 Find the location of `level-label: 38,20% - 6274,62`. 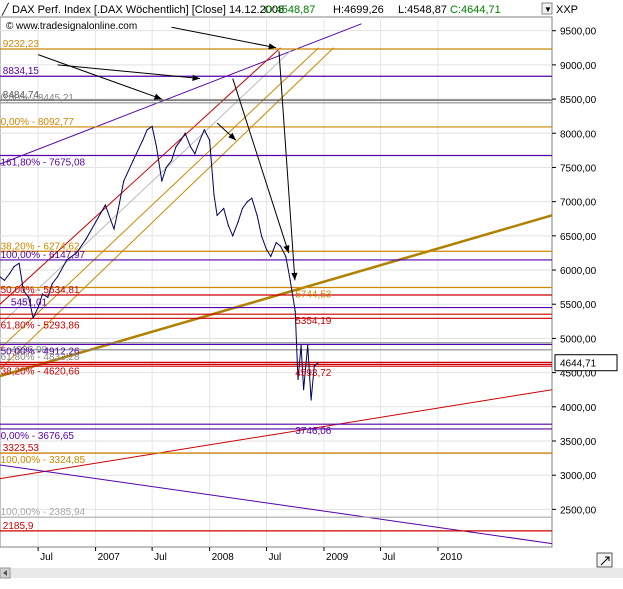

level-label: 38,20% - 6274,62 is located at coordinates (40, 246).